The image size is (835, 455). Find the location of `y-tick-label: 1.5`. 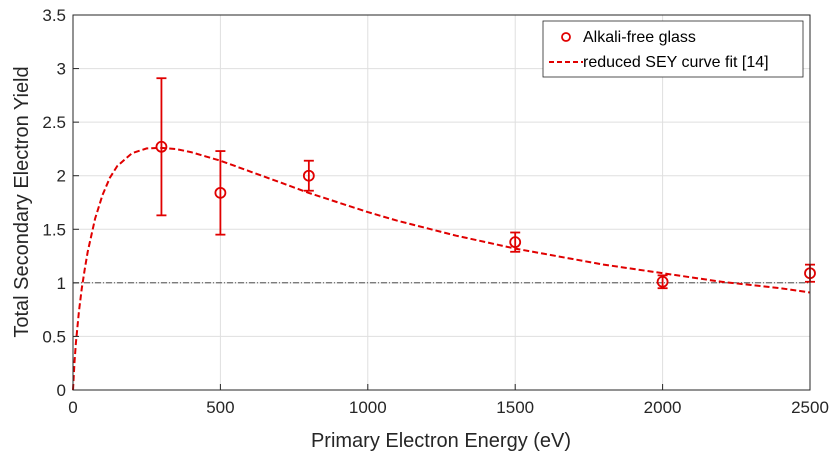

y-tick-label: 1.5 is located at coordinates (54, 229).